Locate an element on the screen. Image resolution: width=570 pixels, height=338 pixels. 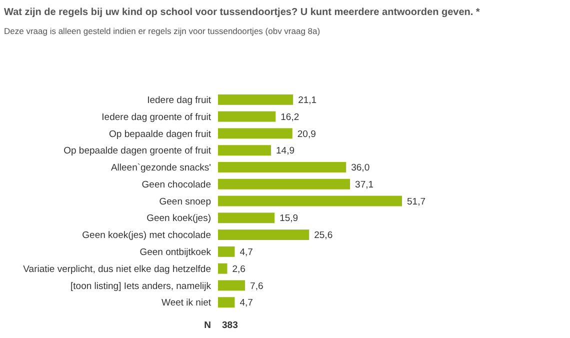
y-tick-label: Op bepaalde dagen fruit is located at coordinates (160, 134).